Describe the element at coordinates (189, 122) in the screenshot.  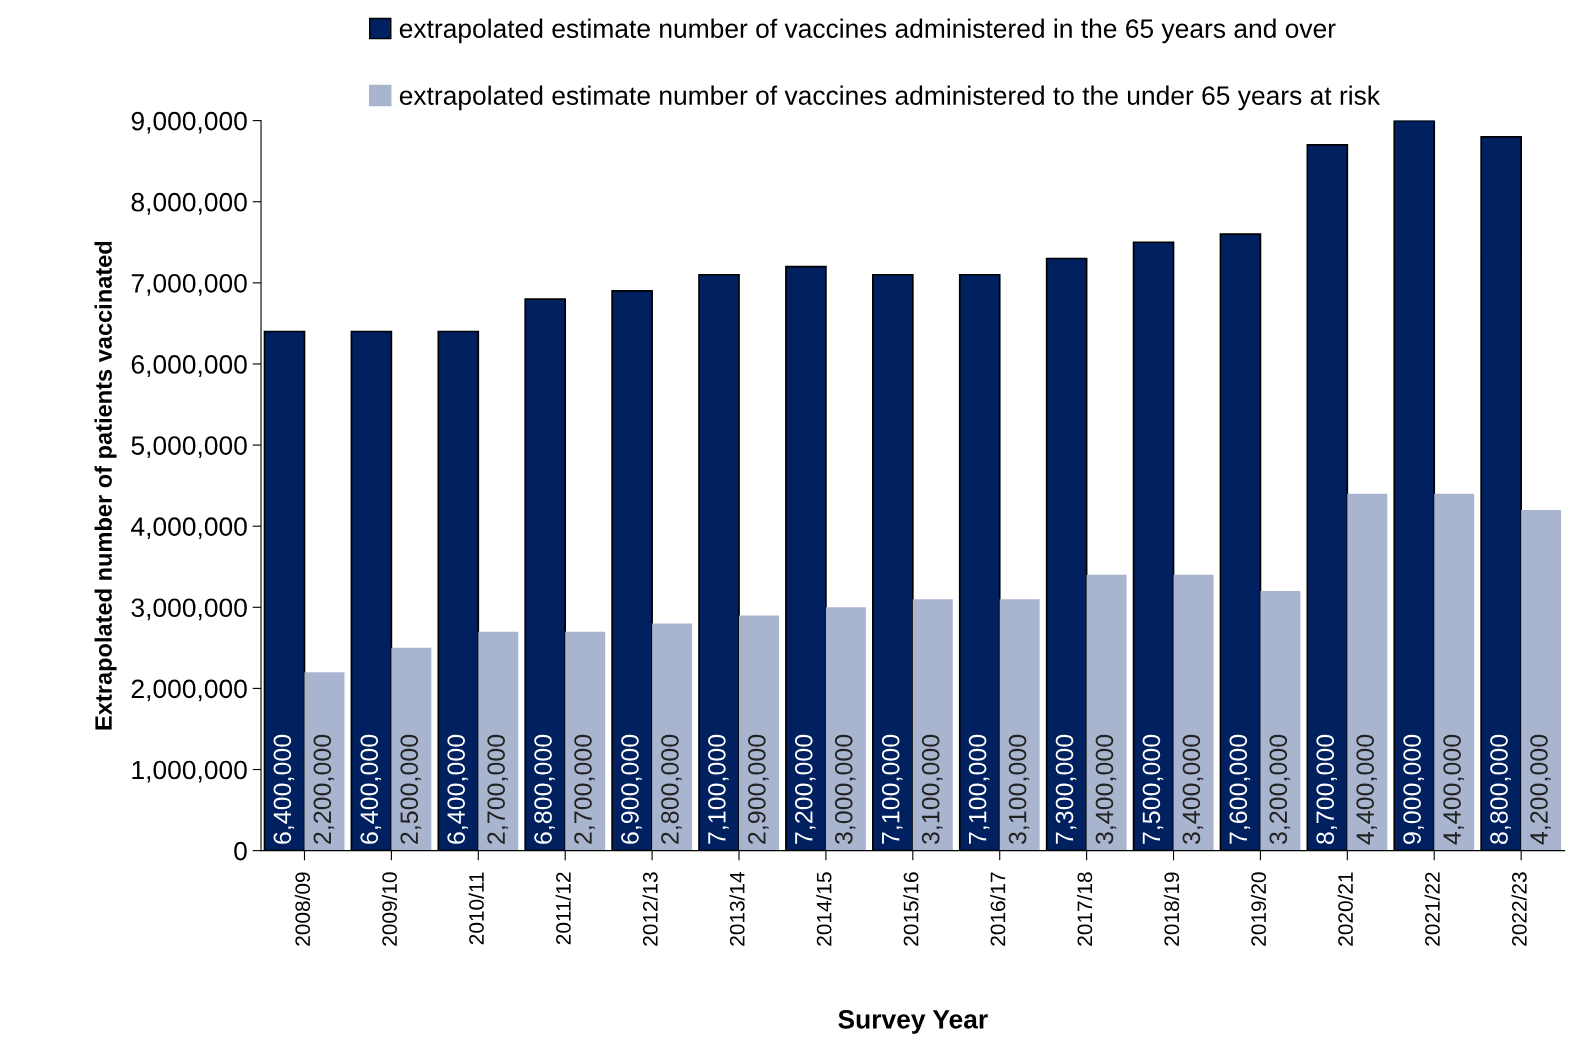
I see `y-tick-label: 9,000,000` at that location.